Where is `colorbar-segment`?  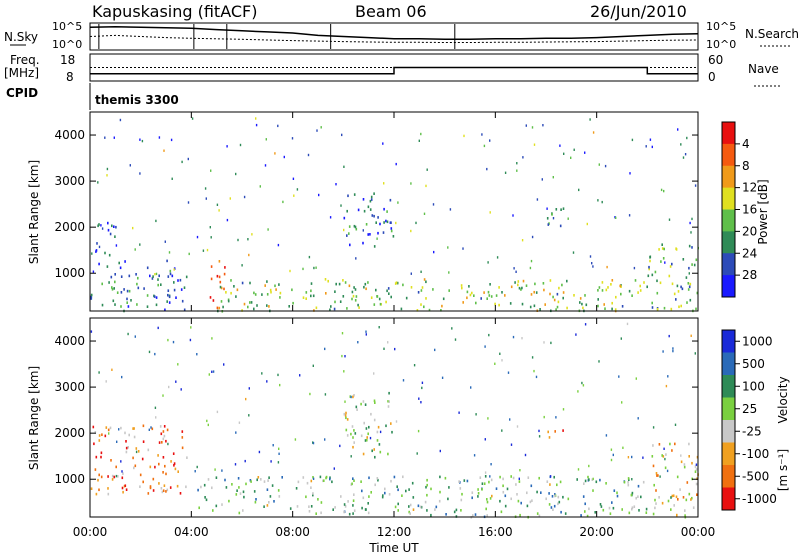
colorbar-segment is located at coordinates (728, 198).